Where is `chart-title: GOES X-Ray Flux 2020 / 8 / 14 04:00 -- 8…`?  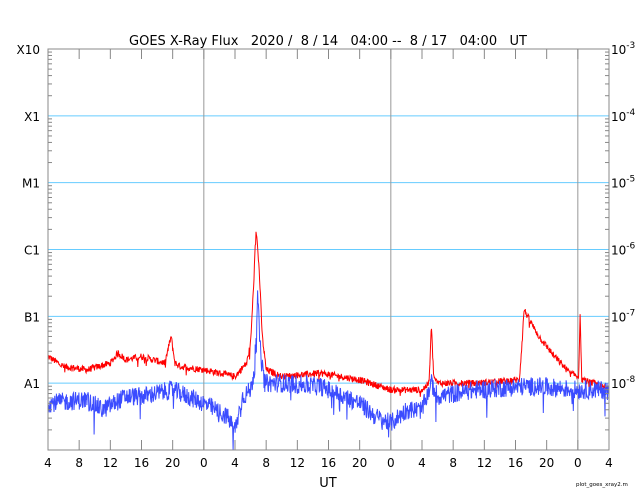 chart-title: GOES X-Ray Flux 2020 / 8 / 14 04:00 -- 8… is located at coordinates (328, 41).